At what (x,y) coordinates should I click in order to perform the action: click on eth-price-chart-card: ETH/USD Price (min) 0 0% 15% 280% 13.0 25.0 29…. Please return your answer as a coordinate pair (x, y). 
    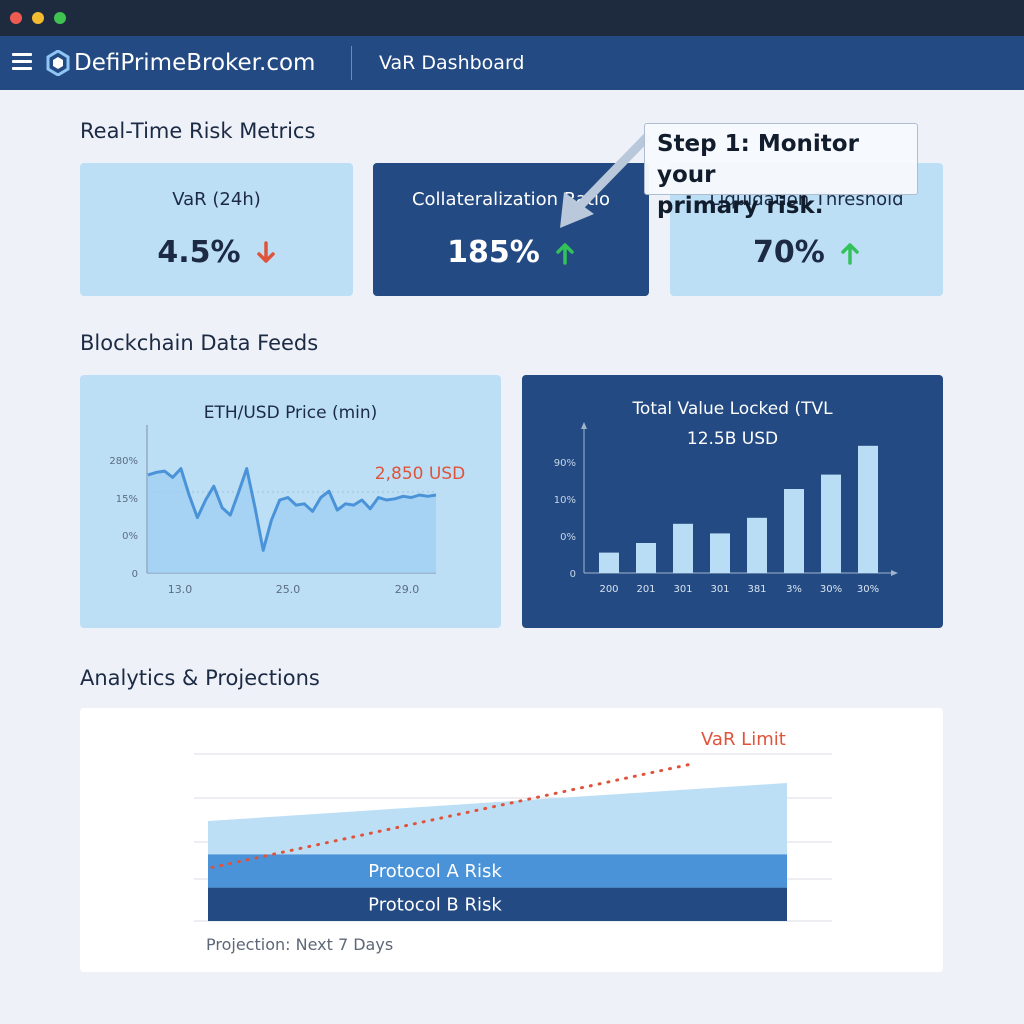
    Looking at the image, I should click on (290, 501).